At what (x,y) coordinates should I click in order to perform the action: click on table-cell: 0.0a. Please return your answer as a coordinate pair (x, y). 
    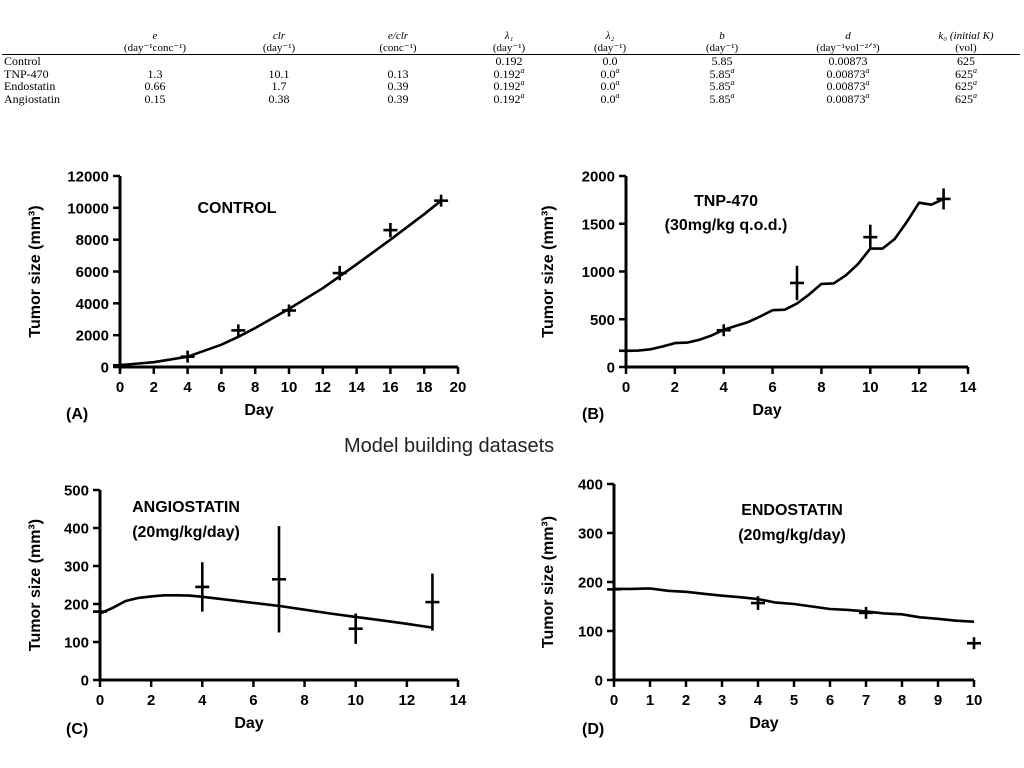
    Looking at the image, I should click on (610, 73).